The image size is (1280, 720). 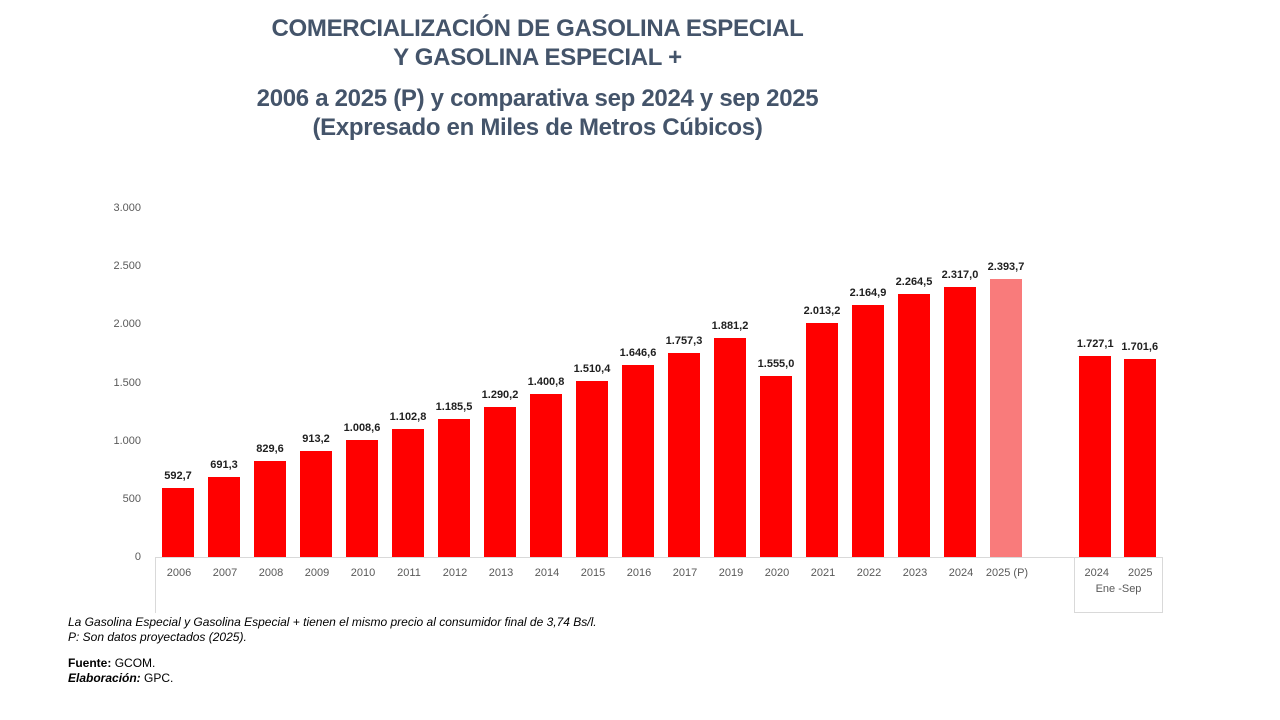 What do you see at coordinates (127, 440) in the screenshot?
I see `y-tick-label: 1.000` at bounding box center [127, 440].